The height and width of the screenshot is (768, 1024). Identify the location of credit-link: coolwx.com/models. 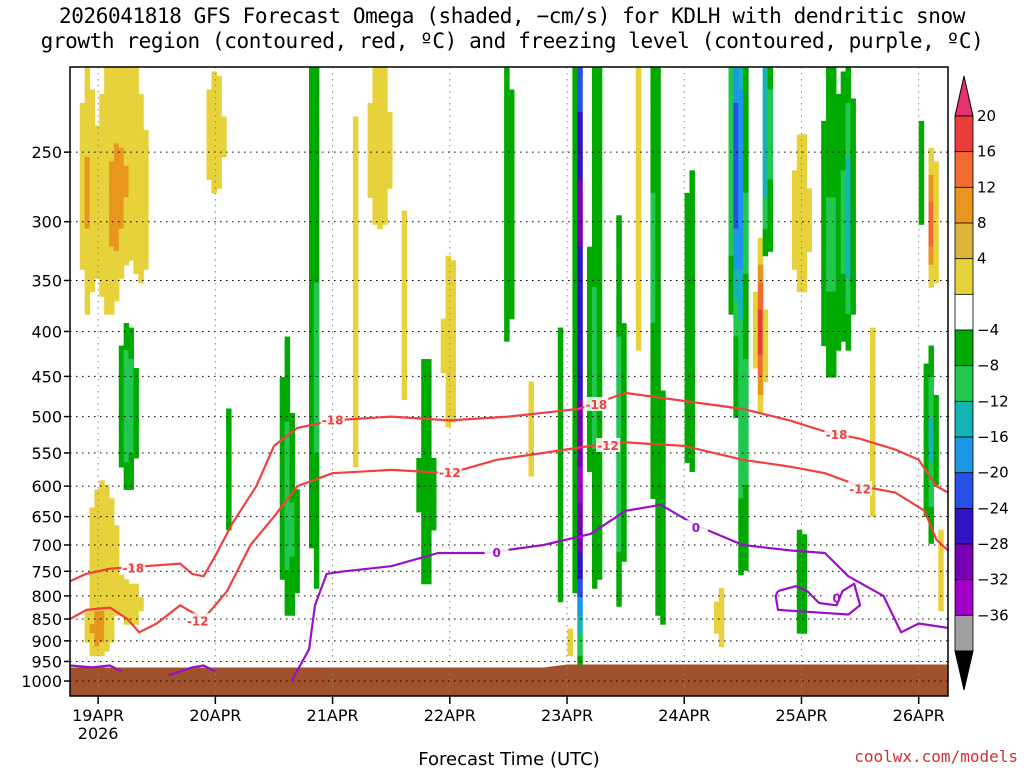
(936, 756).